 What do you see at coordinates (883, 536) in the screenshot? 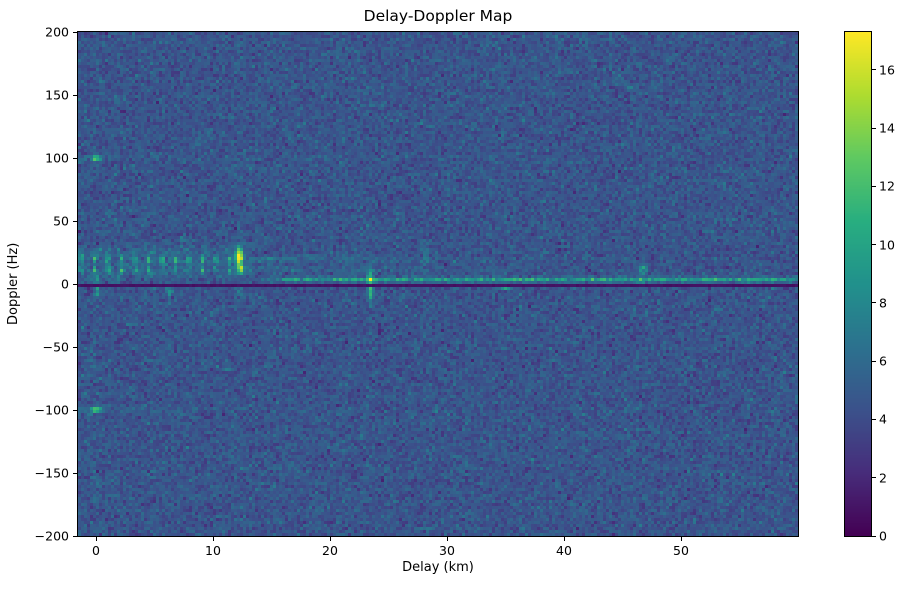
I see `colorbar-tick-label: 0` at bounding box center [883, 536].